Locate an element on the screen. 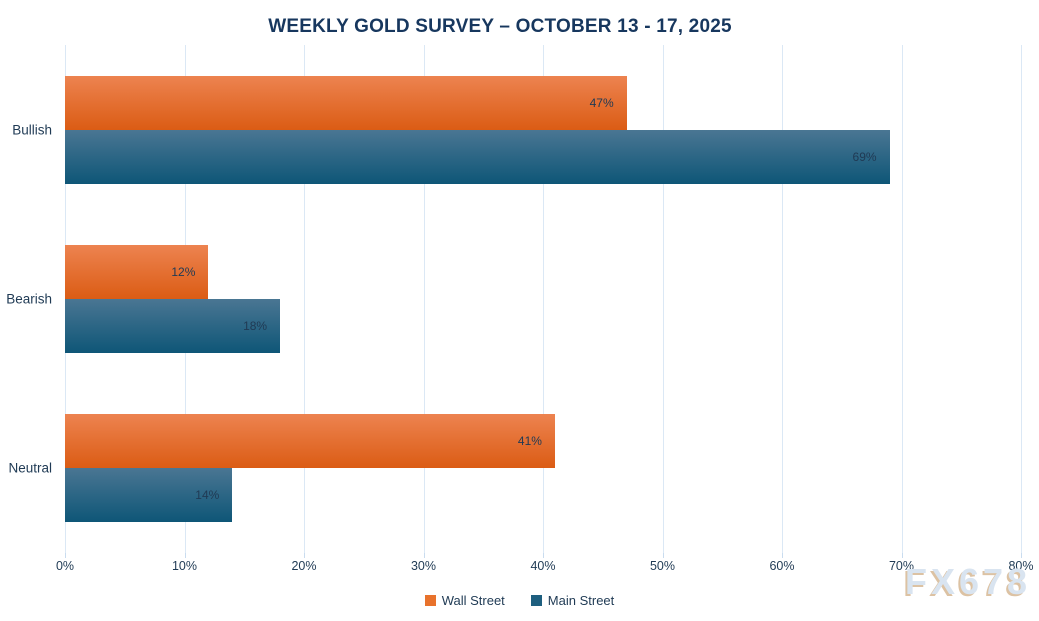 The image size is (1039, 621). value-label-wall-street-neutral: 41% is located at coordinates (529, 441).